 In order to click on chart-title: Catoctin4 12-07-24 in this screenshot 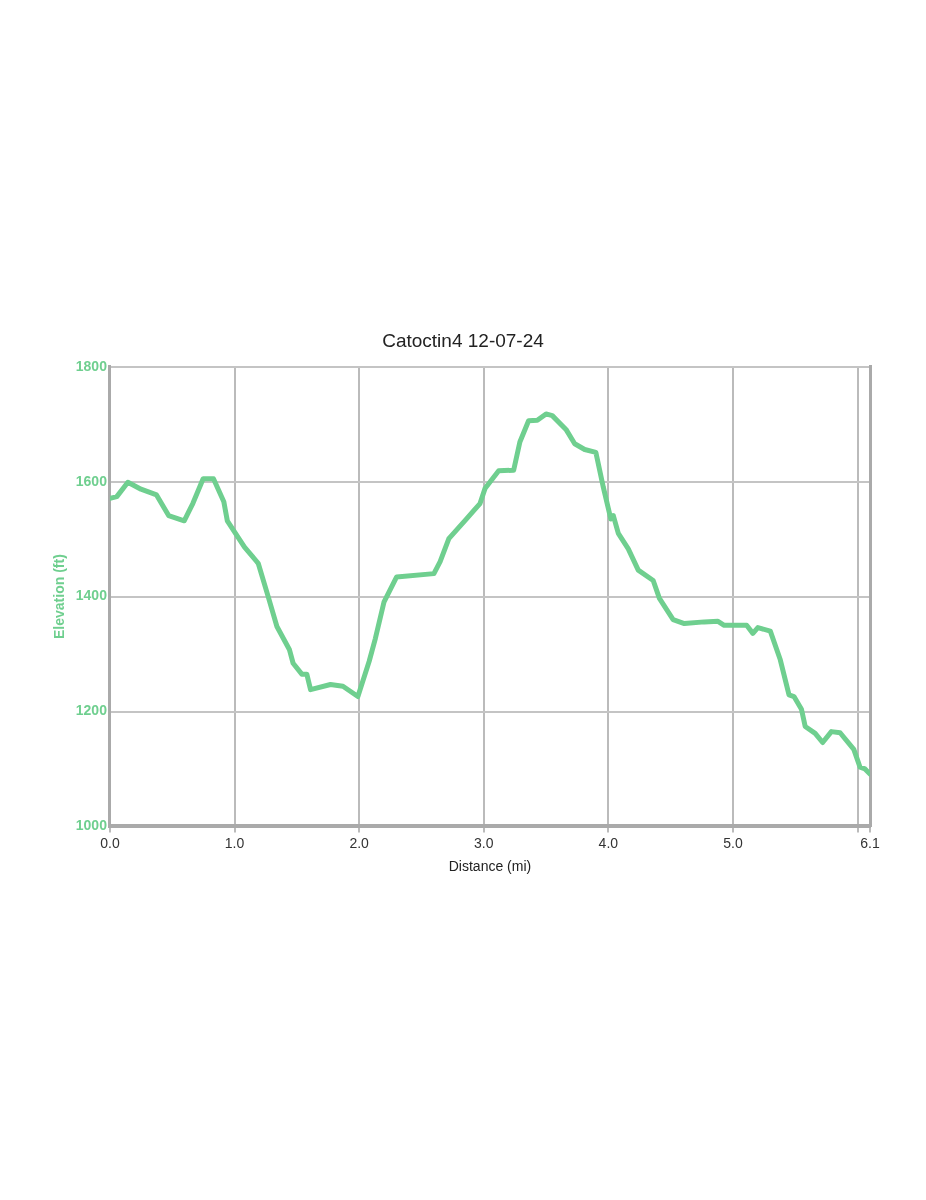, I will do `click(463, 340)`.